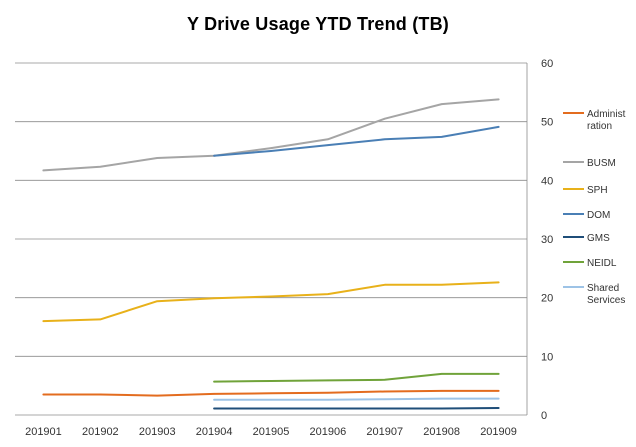  I want to click on series-line-neidl, so click(356, 377).